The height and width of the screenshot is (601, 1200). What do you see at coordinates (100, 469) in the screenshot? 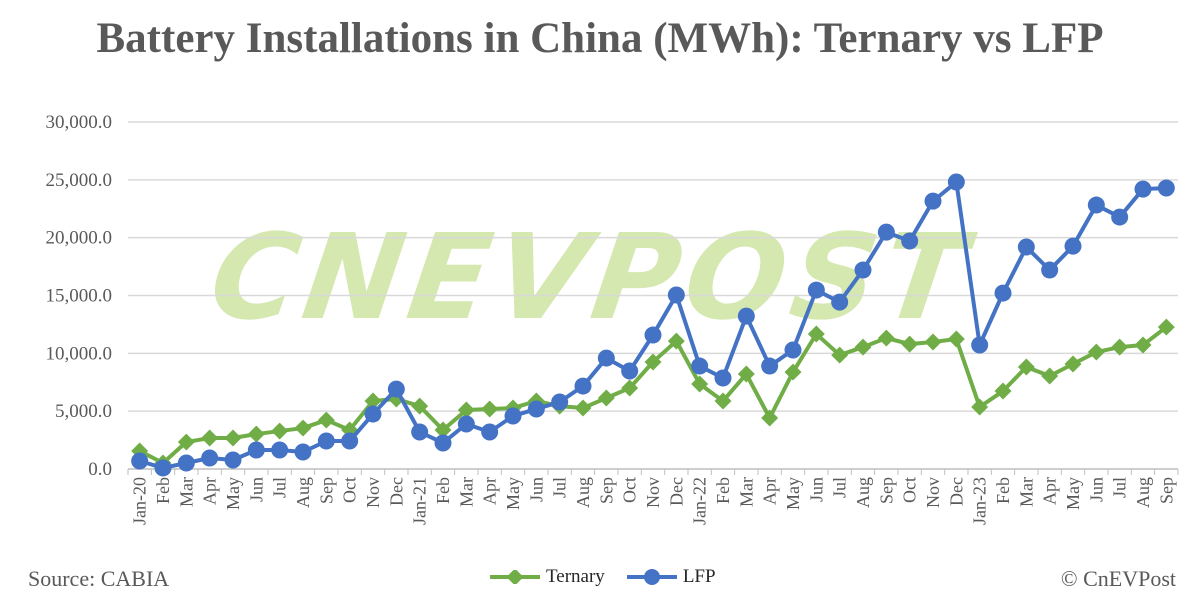
I see `y-tick-label: 0.0` at bounding box center [100, 469].